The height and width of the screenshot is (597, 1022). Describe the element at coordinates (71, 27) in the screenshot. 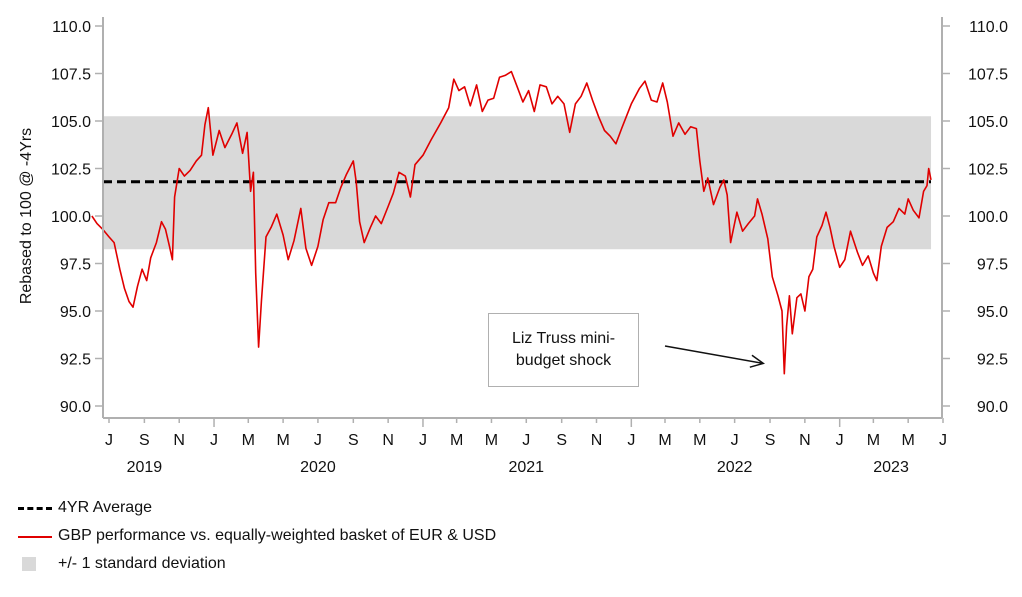

I see `y-tick-label-left: 110.0` at that location.